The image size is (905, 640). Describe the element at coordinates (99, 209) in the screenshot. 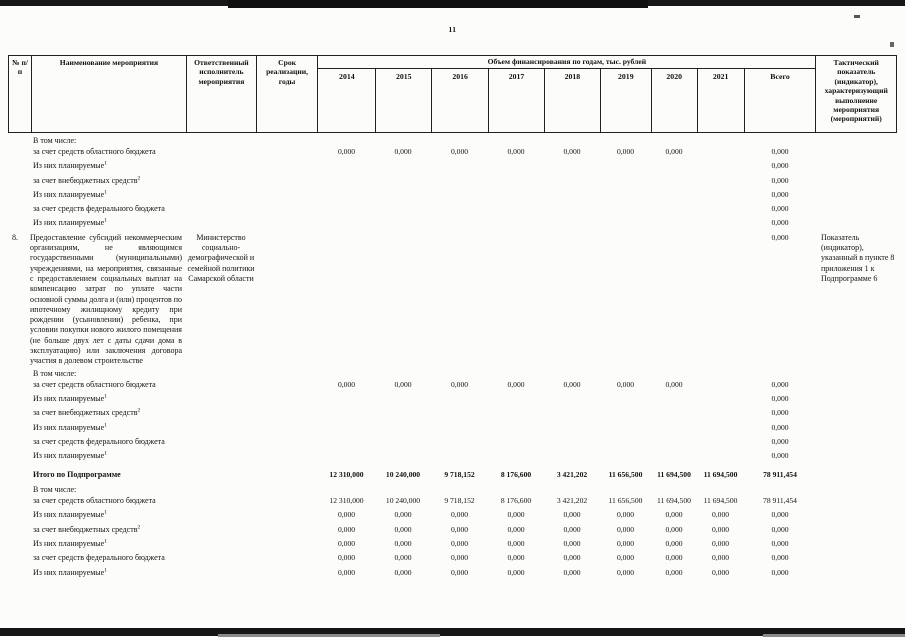

I see `finance-row-label: за счет средств федерального бюджета` at that location.